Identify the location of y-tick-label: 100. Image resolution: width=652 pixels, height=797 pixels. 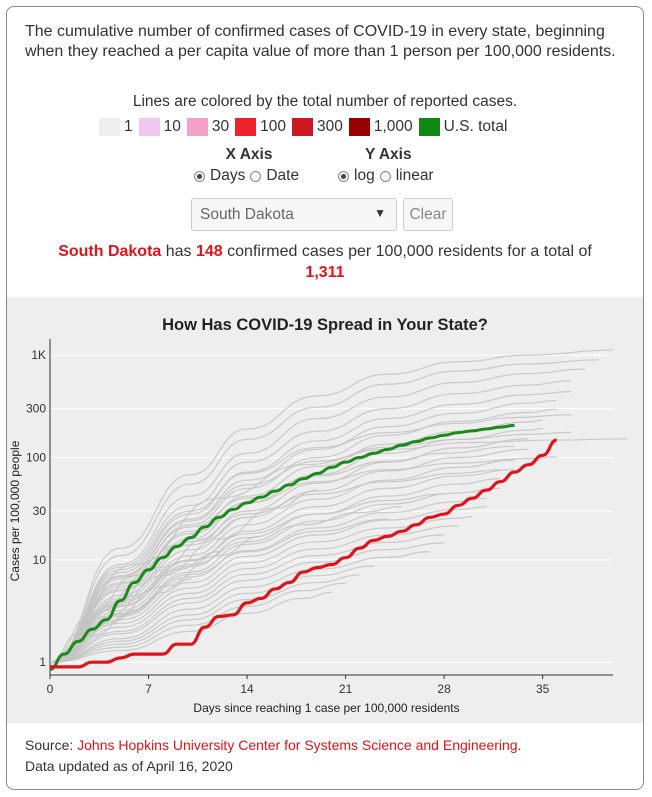
(36, 457).